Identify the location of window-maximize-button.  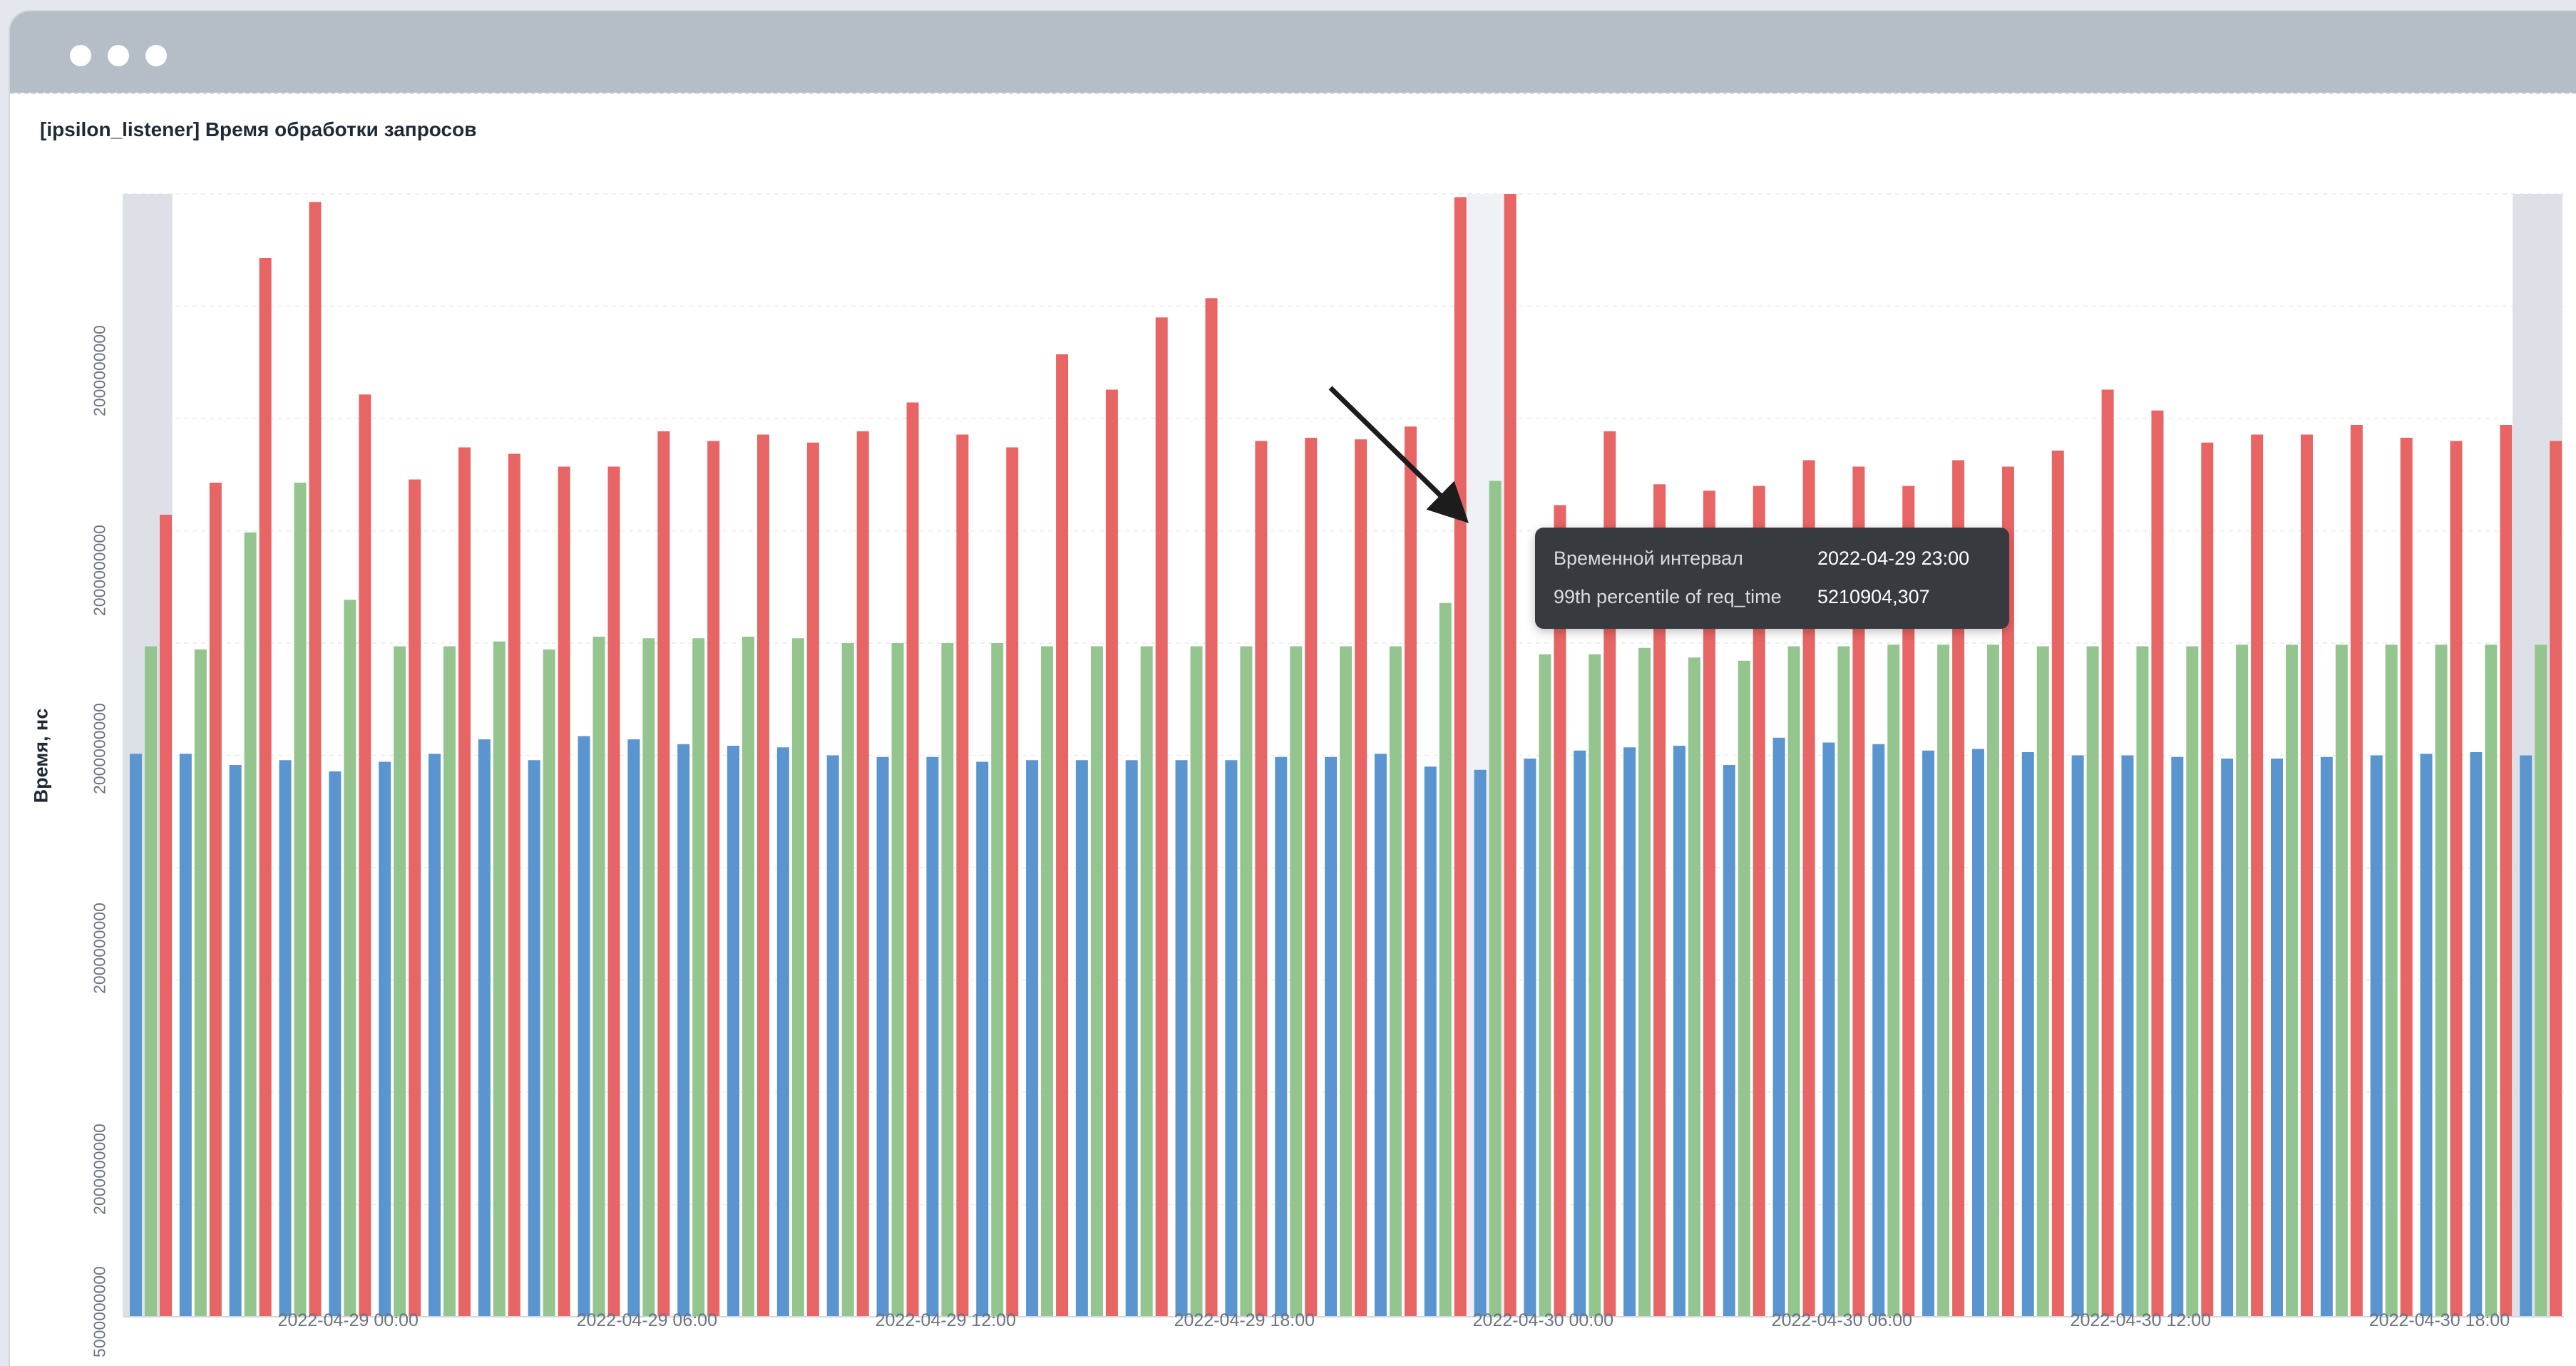
(156, 55).